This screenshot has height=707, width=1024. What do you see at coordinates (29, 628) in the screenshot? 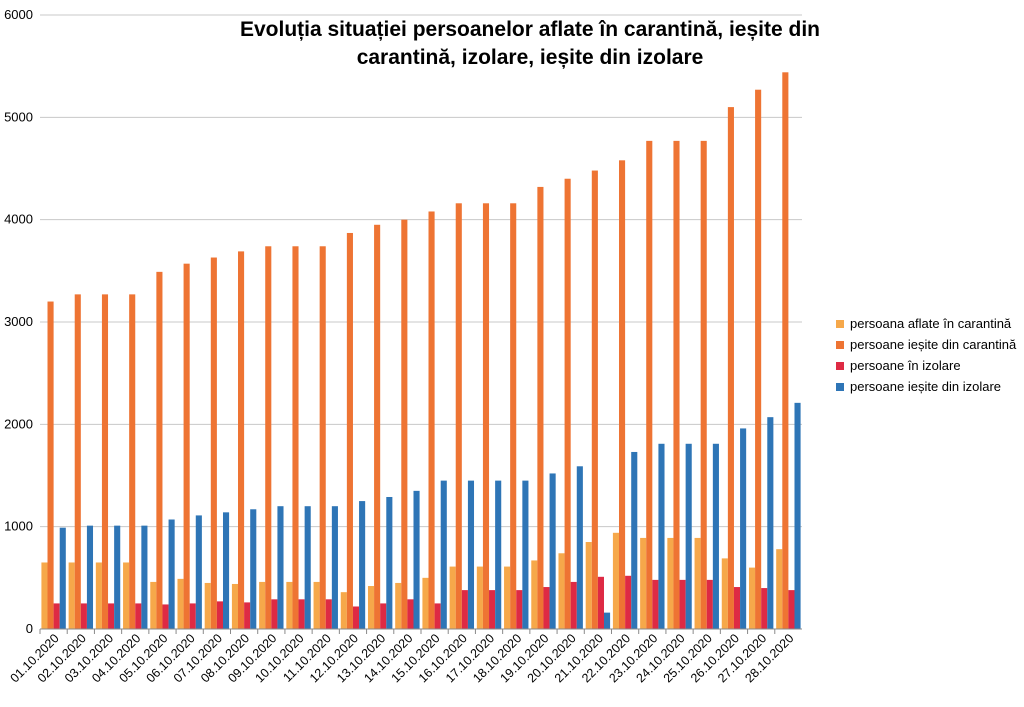
I see `y-tick-label: 0` at bounding box center [29, 628].